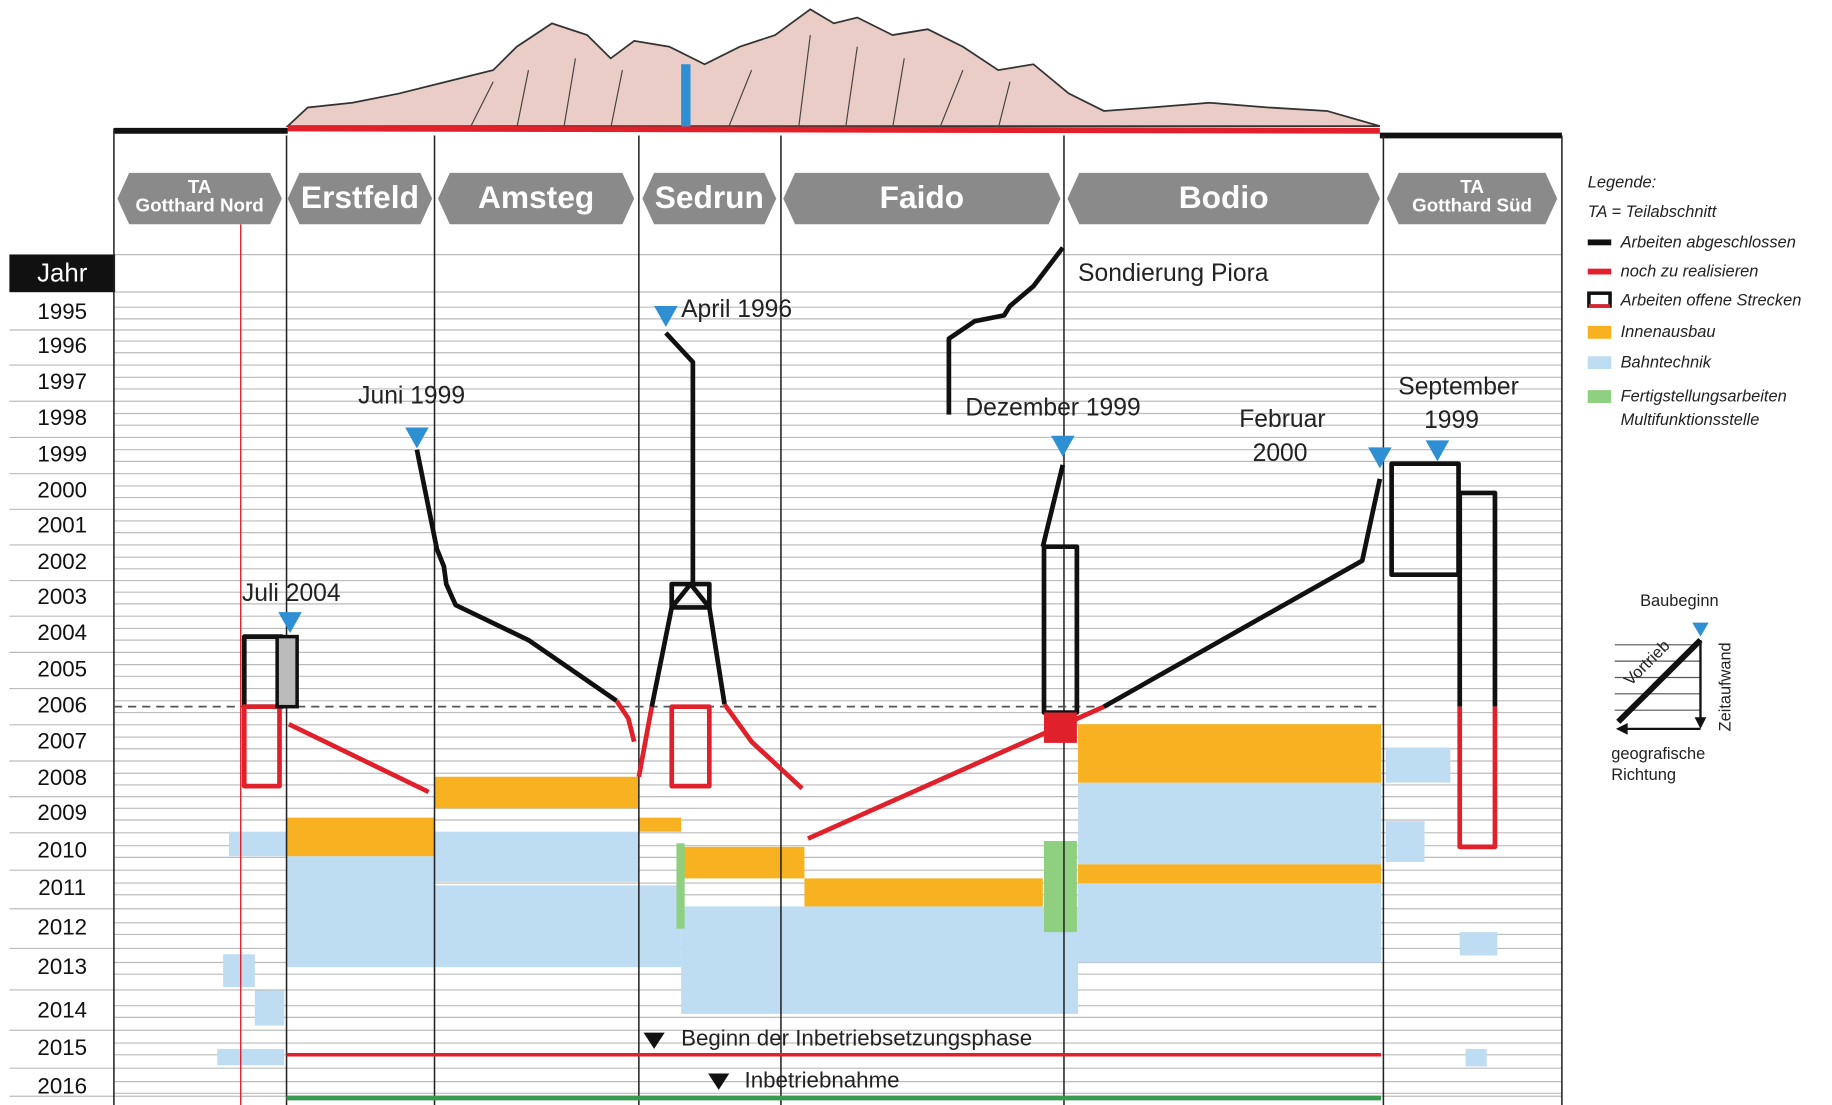  I want to click on legend-text: Bahntechnik, so click(1666, 363).